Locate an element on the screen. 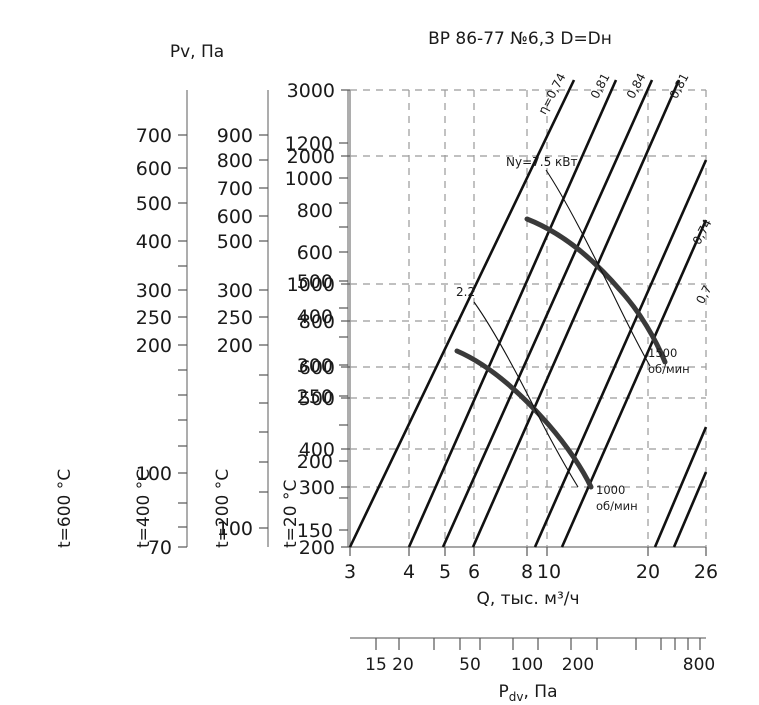 The width and height of the screenshot is (759, 705). temp600-tick-400: 400 is located at coordinates (154, 242).